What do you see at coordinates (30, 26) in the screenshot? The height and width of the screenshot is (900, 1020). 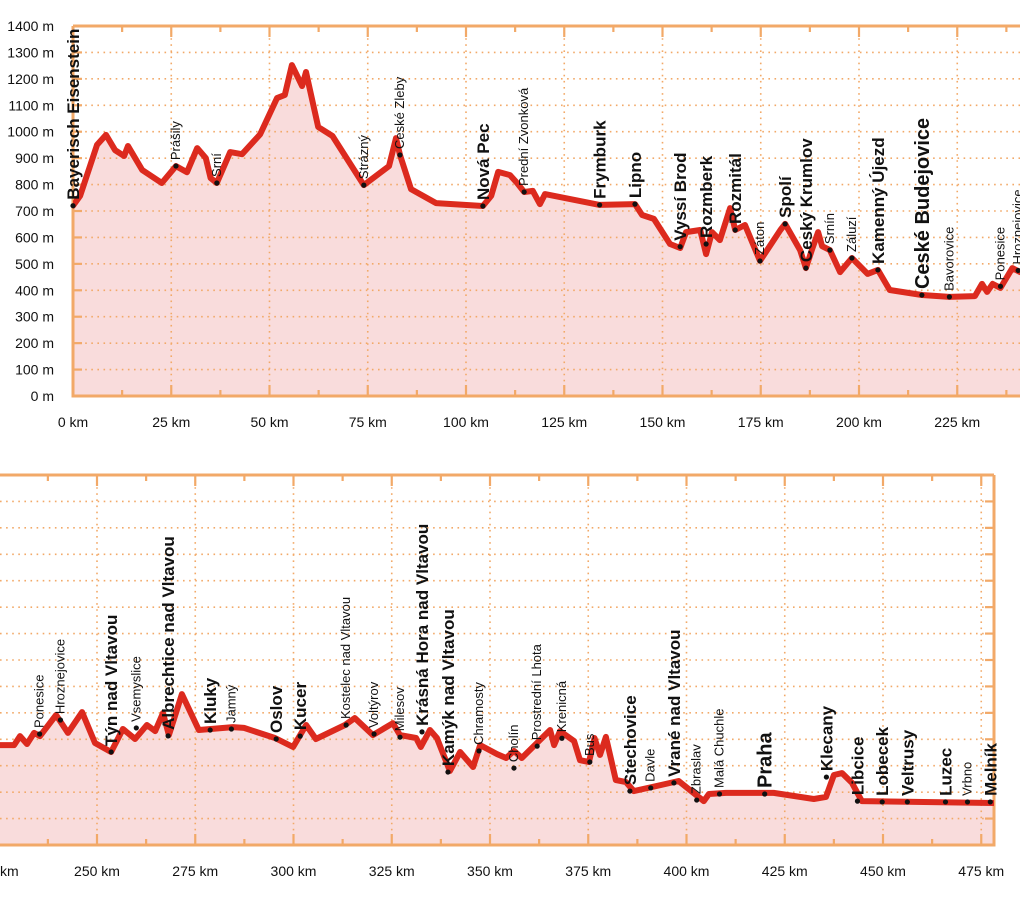 I see `y-tick-label: 1400 m` at bounding box center [30, 26].